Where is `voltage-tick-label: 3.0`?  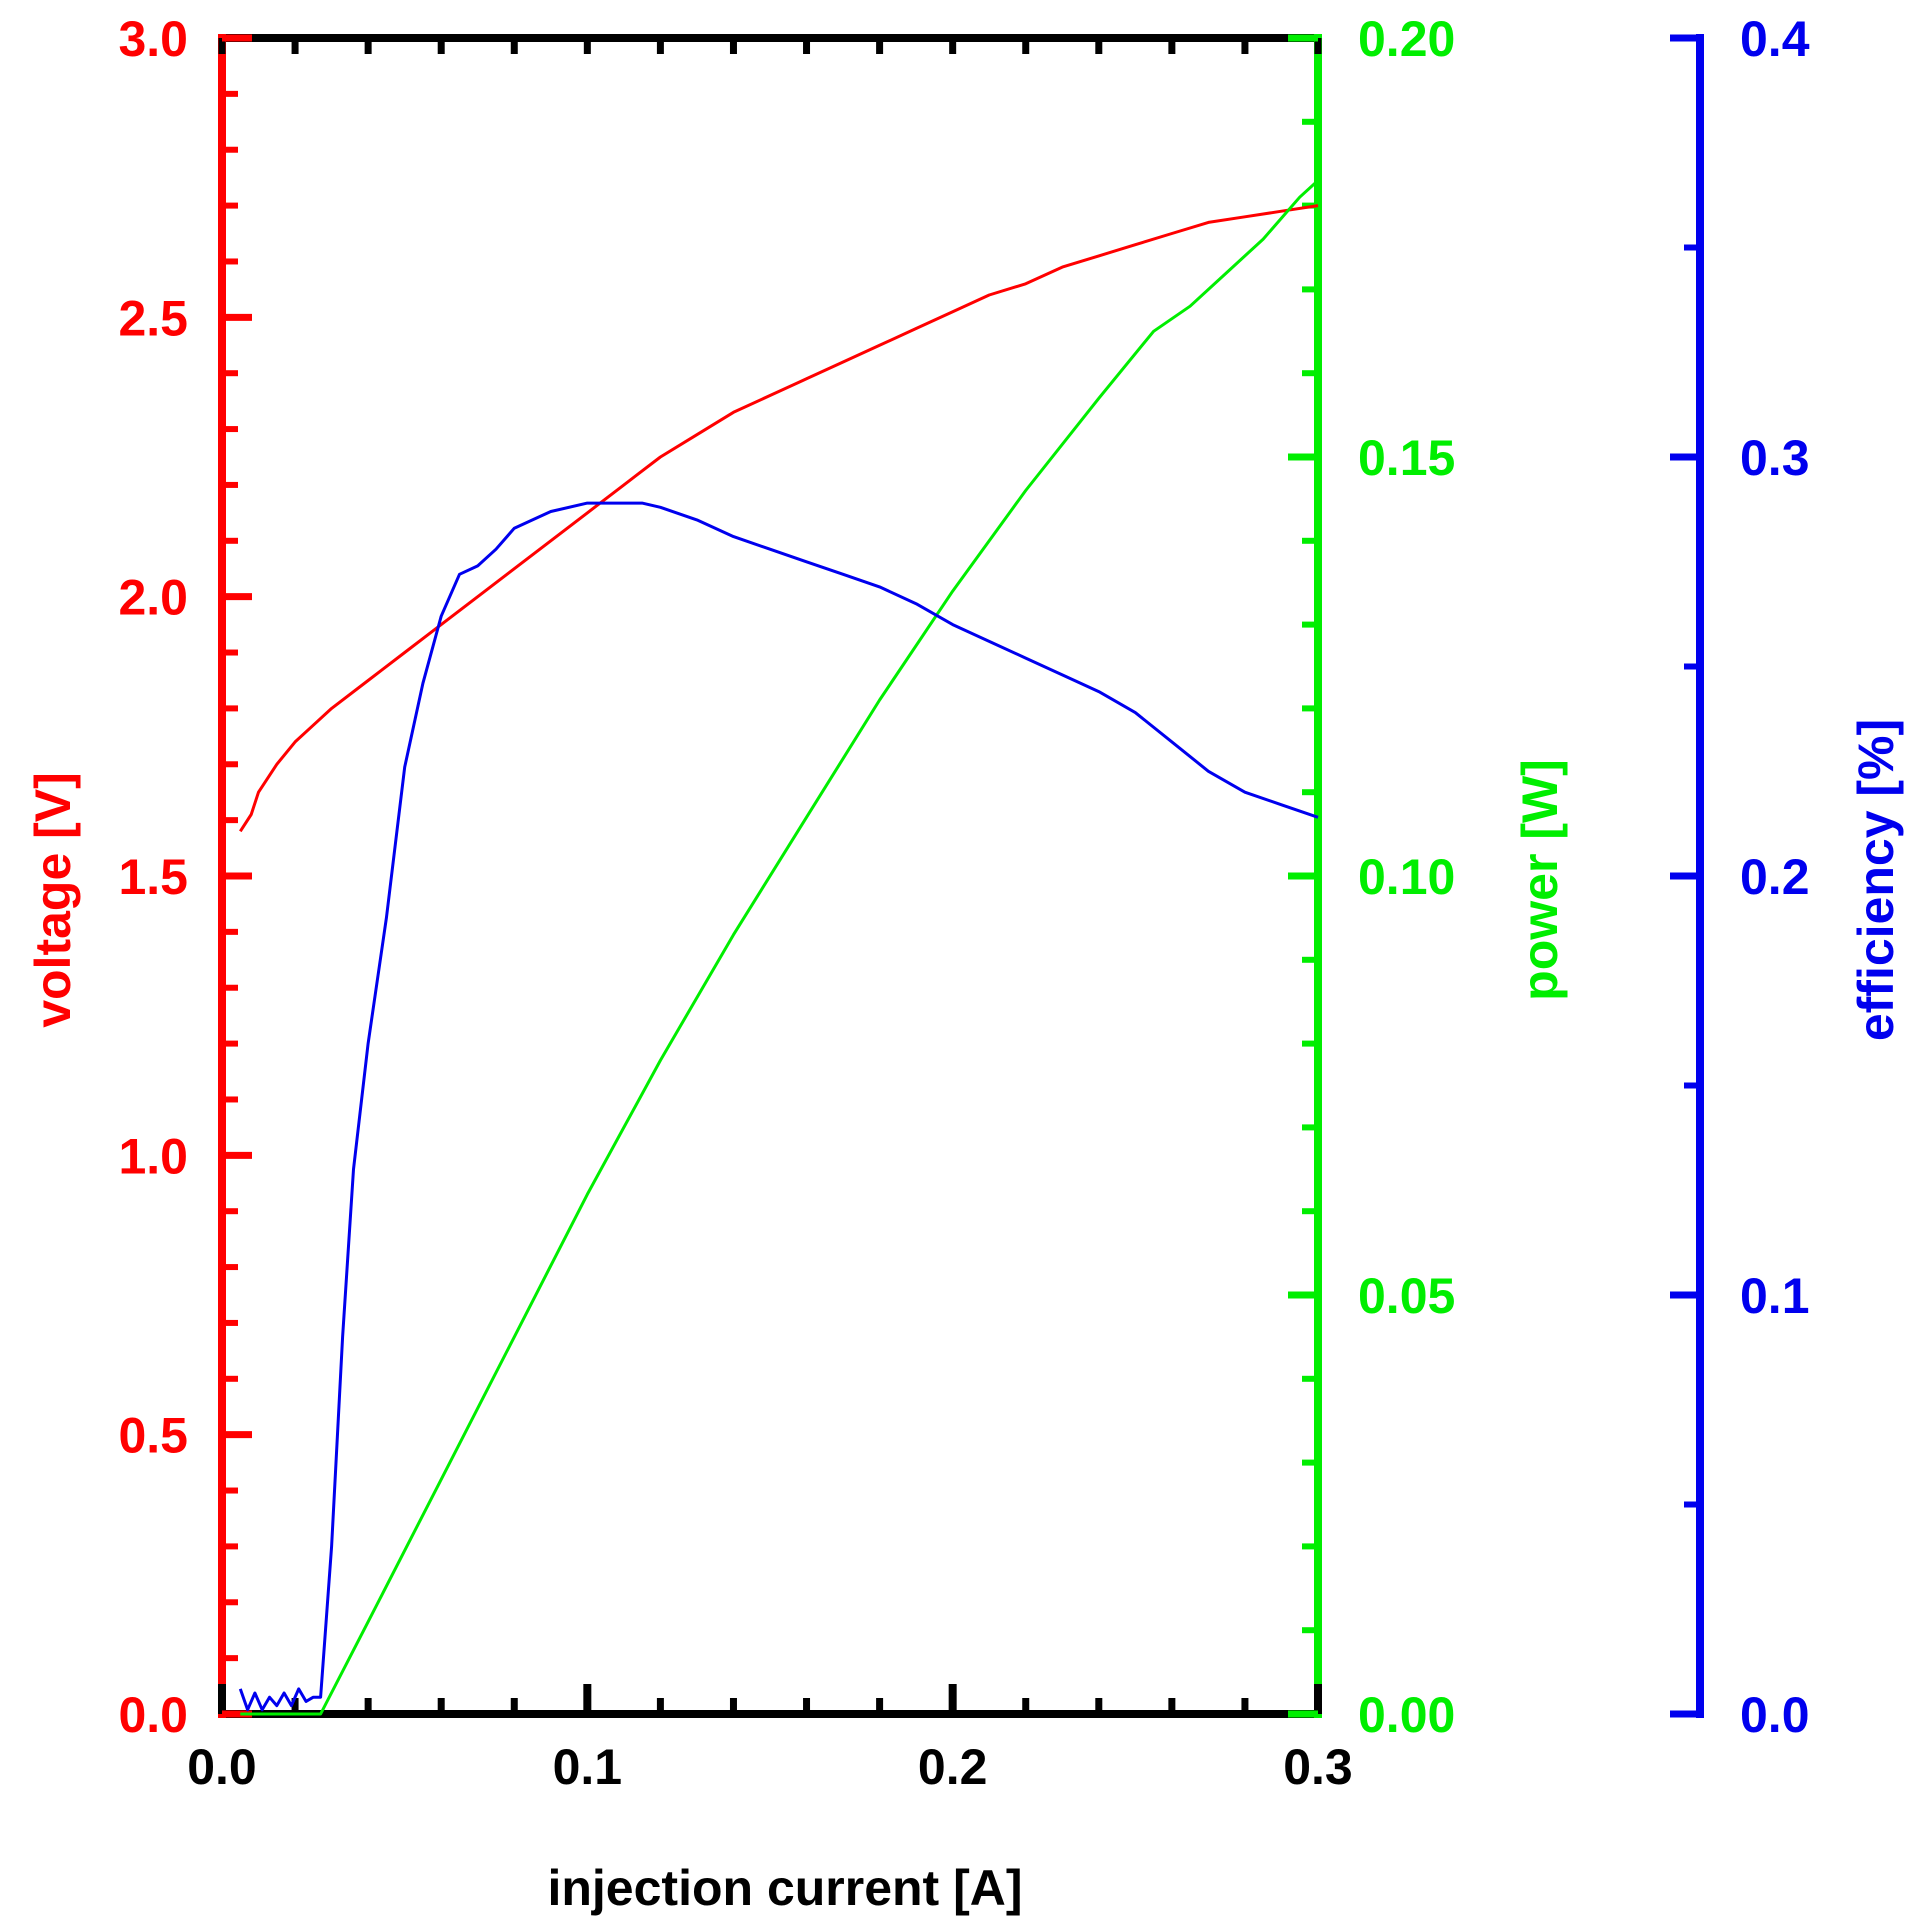
voltage-tick-label: 3.0 is located at coordinates (153, 39).